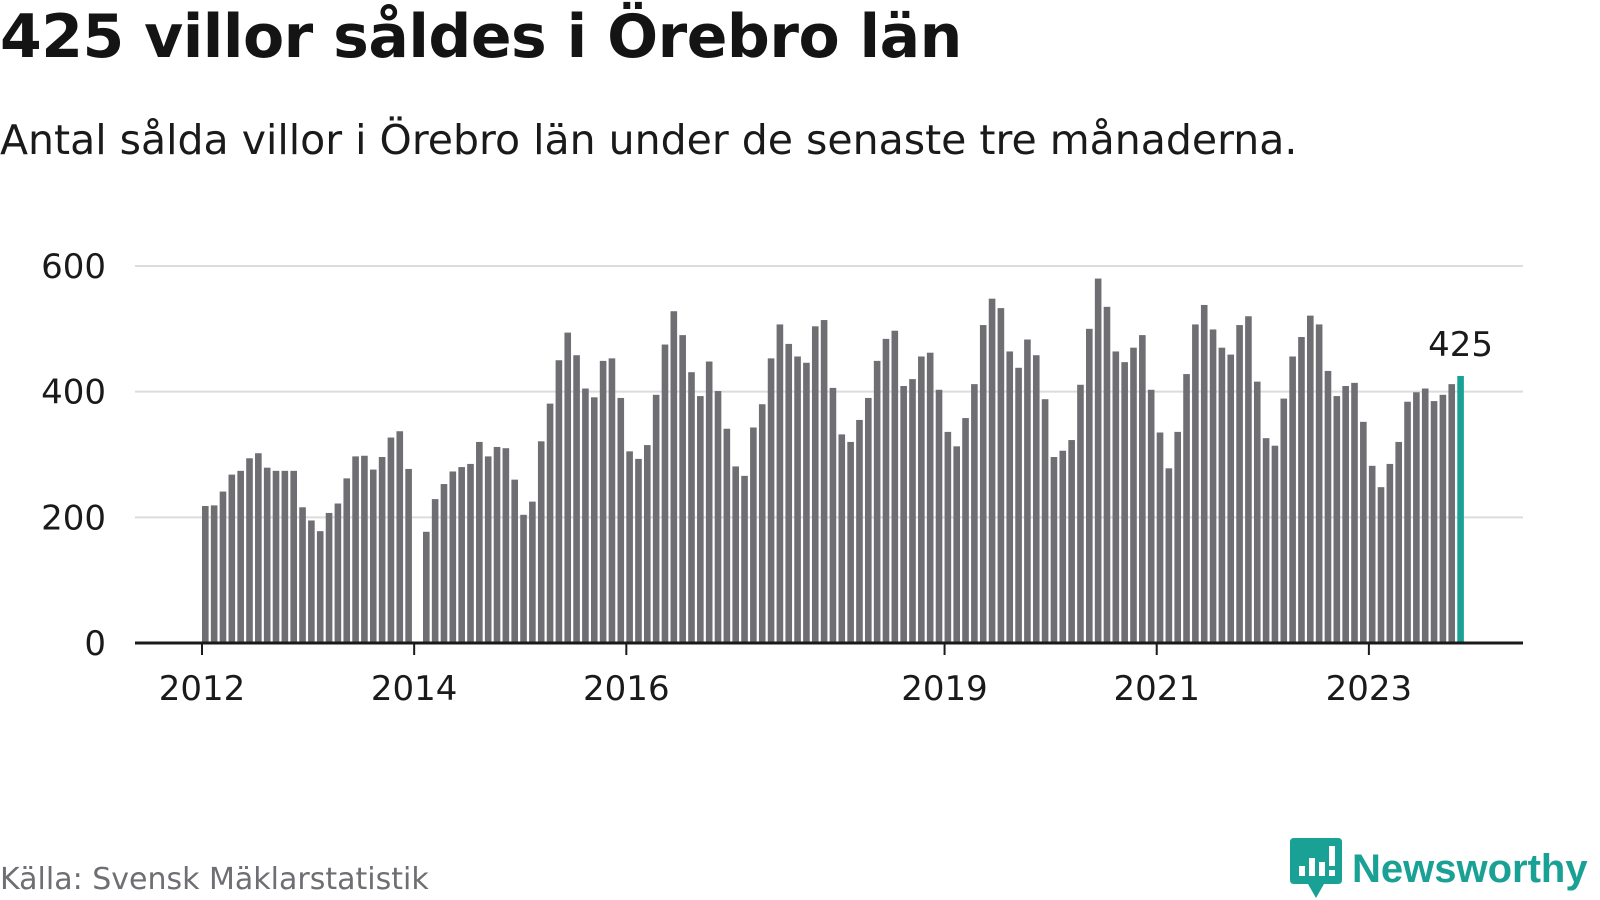 The image size is (1600, 900). What do you see at coordinates (414, 689) in the screenshot?
I see `x-tick-label: 2014` at bounding box center [414, 689].